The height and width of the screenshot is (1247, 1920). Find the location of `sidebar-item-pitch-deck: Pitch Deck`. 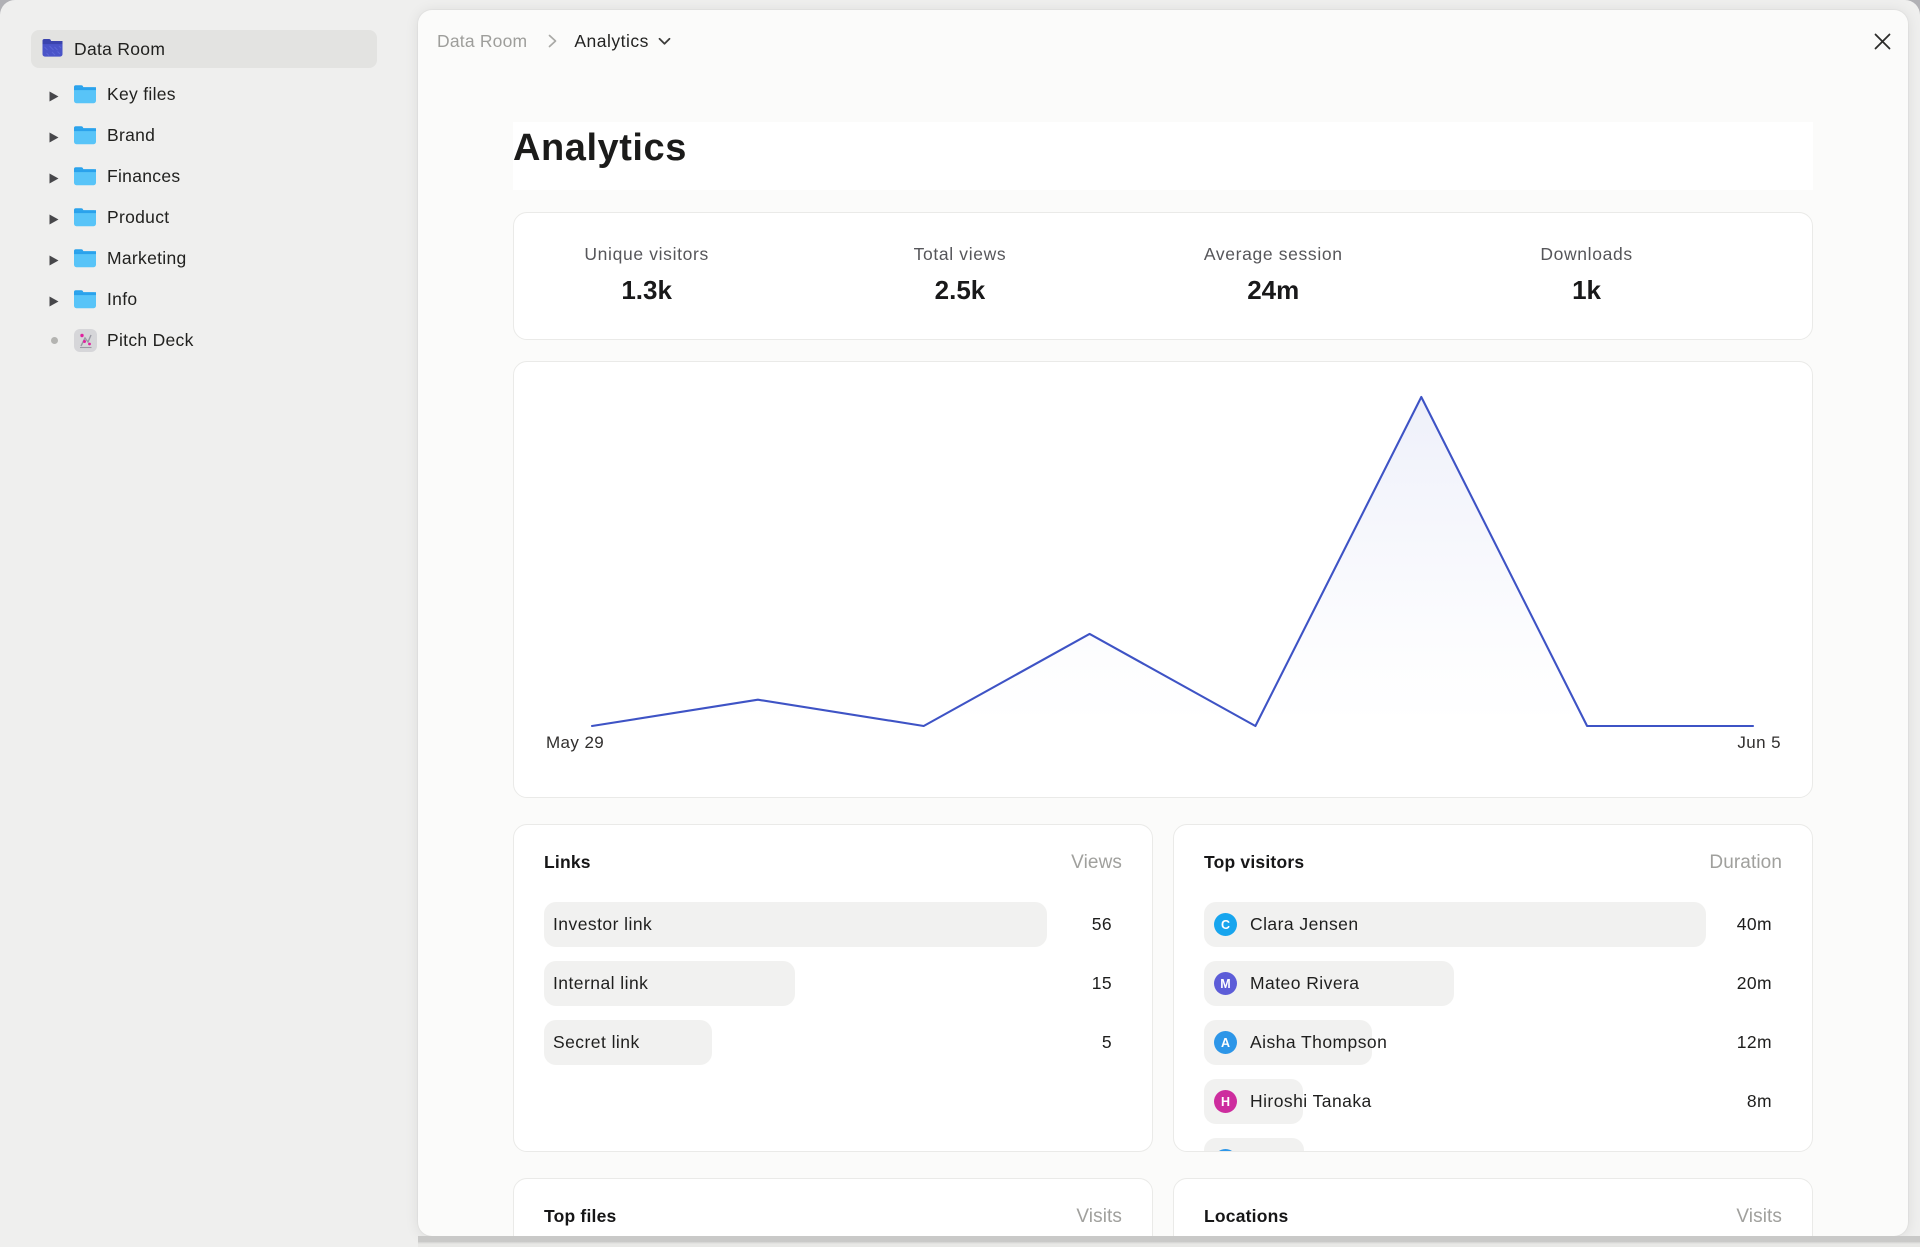

sidebar-item-pitch-deck: Pitch Deck is located at coordinates (209, 340).